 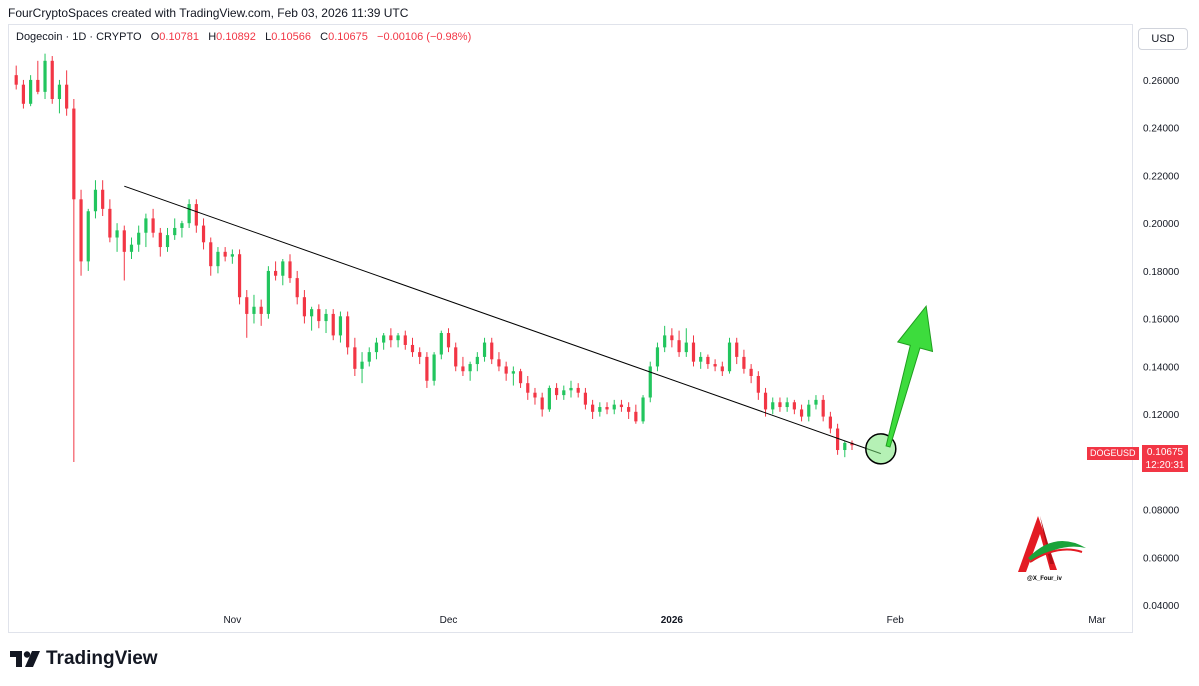 What do you see at coordinates (179, 37) in the screenshot?
I see `legend-open-value: 0.10781` at bounding box center [179, 37].